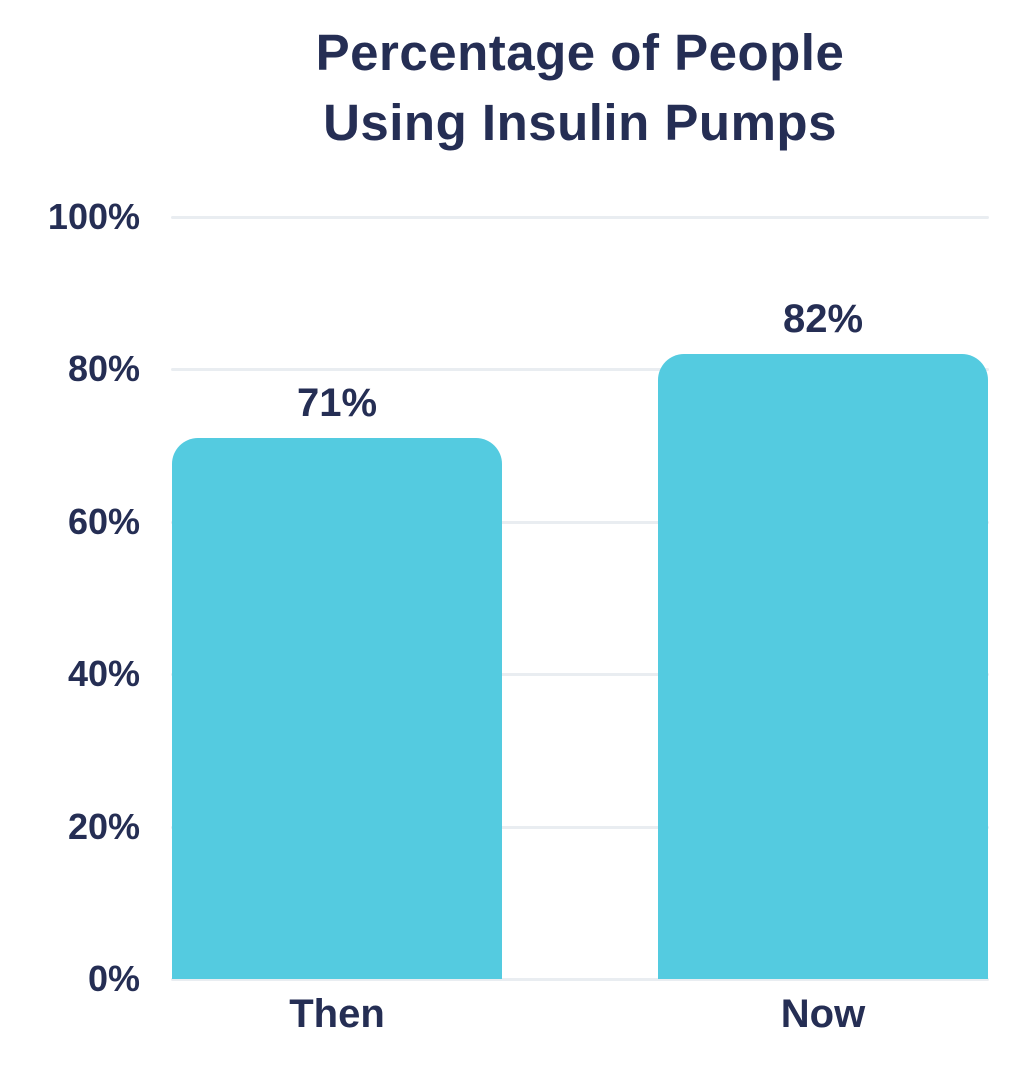 This screenshot has width=1027, height=1068. Describe the element at coordinates (103, 369) in the screenshot. I see `y-axis-tick-label: 80%` at that location.